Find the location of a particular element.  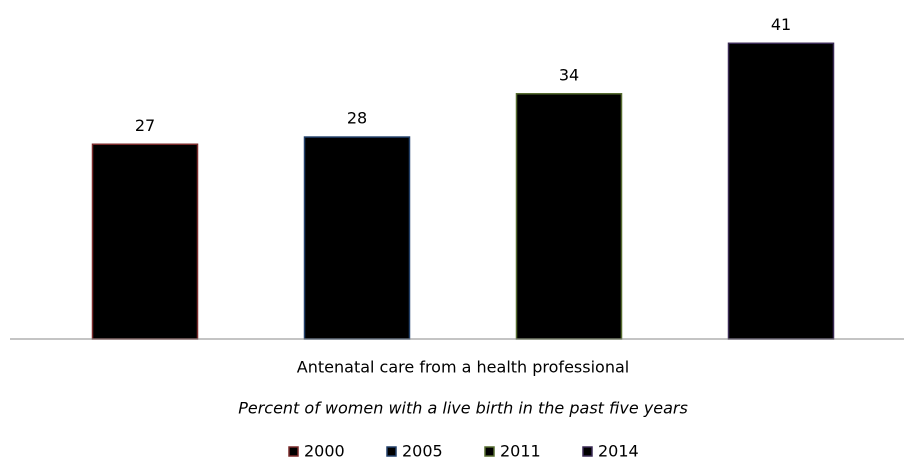

data-label: 34 is located at coordinates (569, 74).